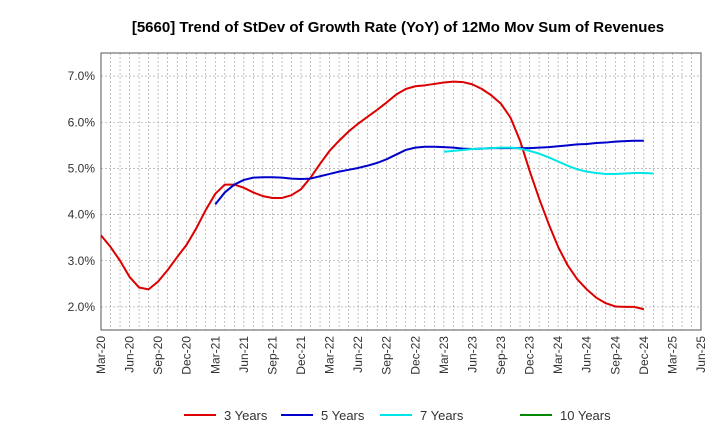 The image size is (720, 440). Describe the element at coordinates (644, 355) in the screenshot. I see `x-tick-label: Dec-24` at that location.